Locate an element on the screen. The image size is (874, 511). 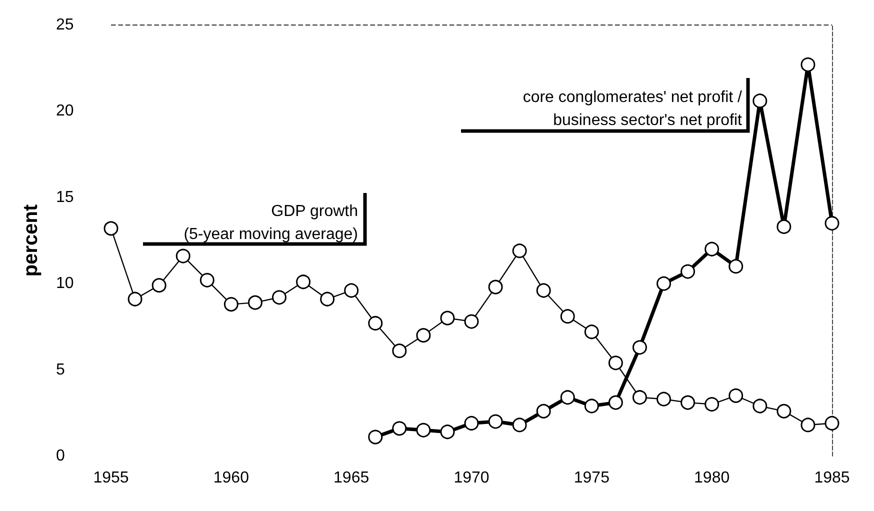
y-tick-label: 25 is located at coordinates (65, 25).